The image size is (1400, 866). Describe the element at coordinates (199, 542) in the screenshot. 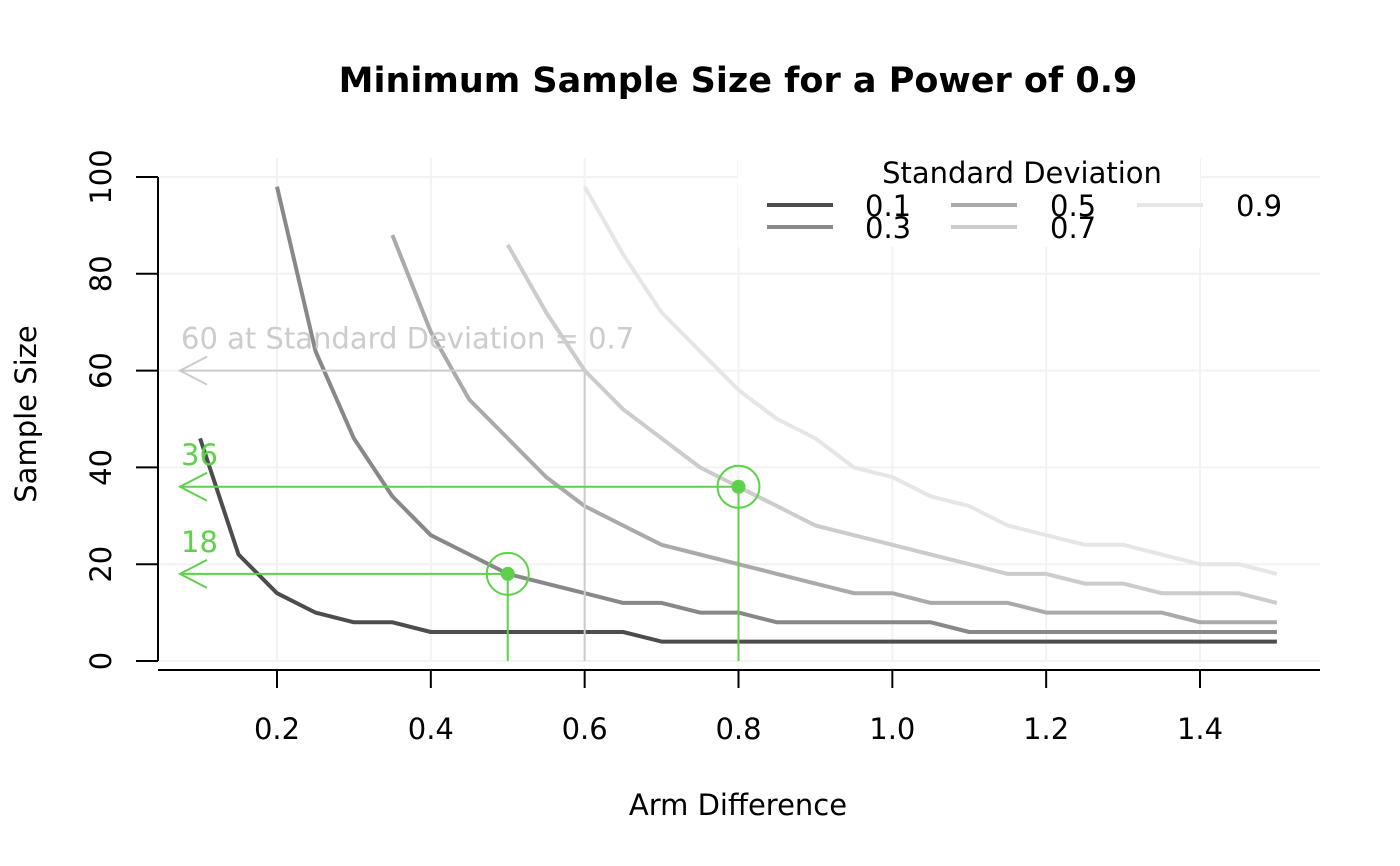

I see `annotation-label: 18` at that location.